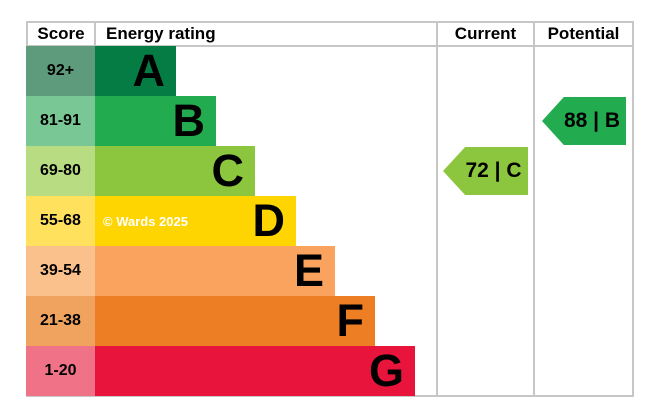 This screenshot has height=410, width=655. Describe the element at coordinates (95, 34) in the screenshot. I see `score-column-divider` at that location.